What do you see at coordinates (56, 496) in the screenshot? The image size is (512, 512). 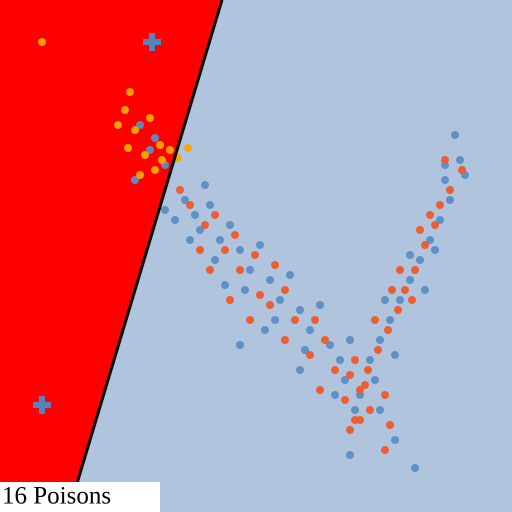 I see `annotation: 16 Poisons` at bounding box center [56, 496].